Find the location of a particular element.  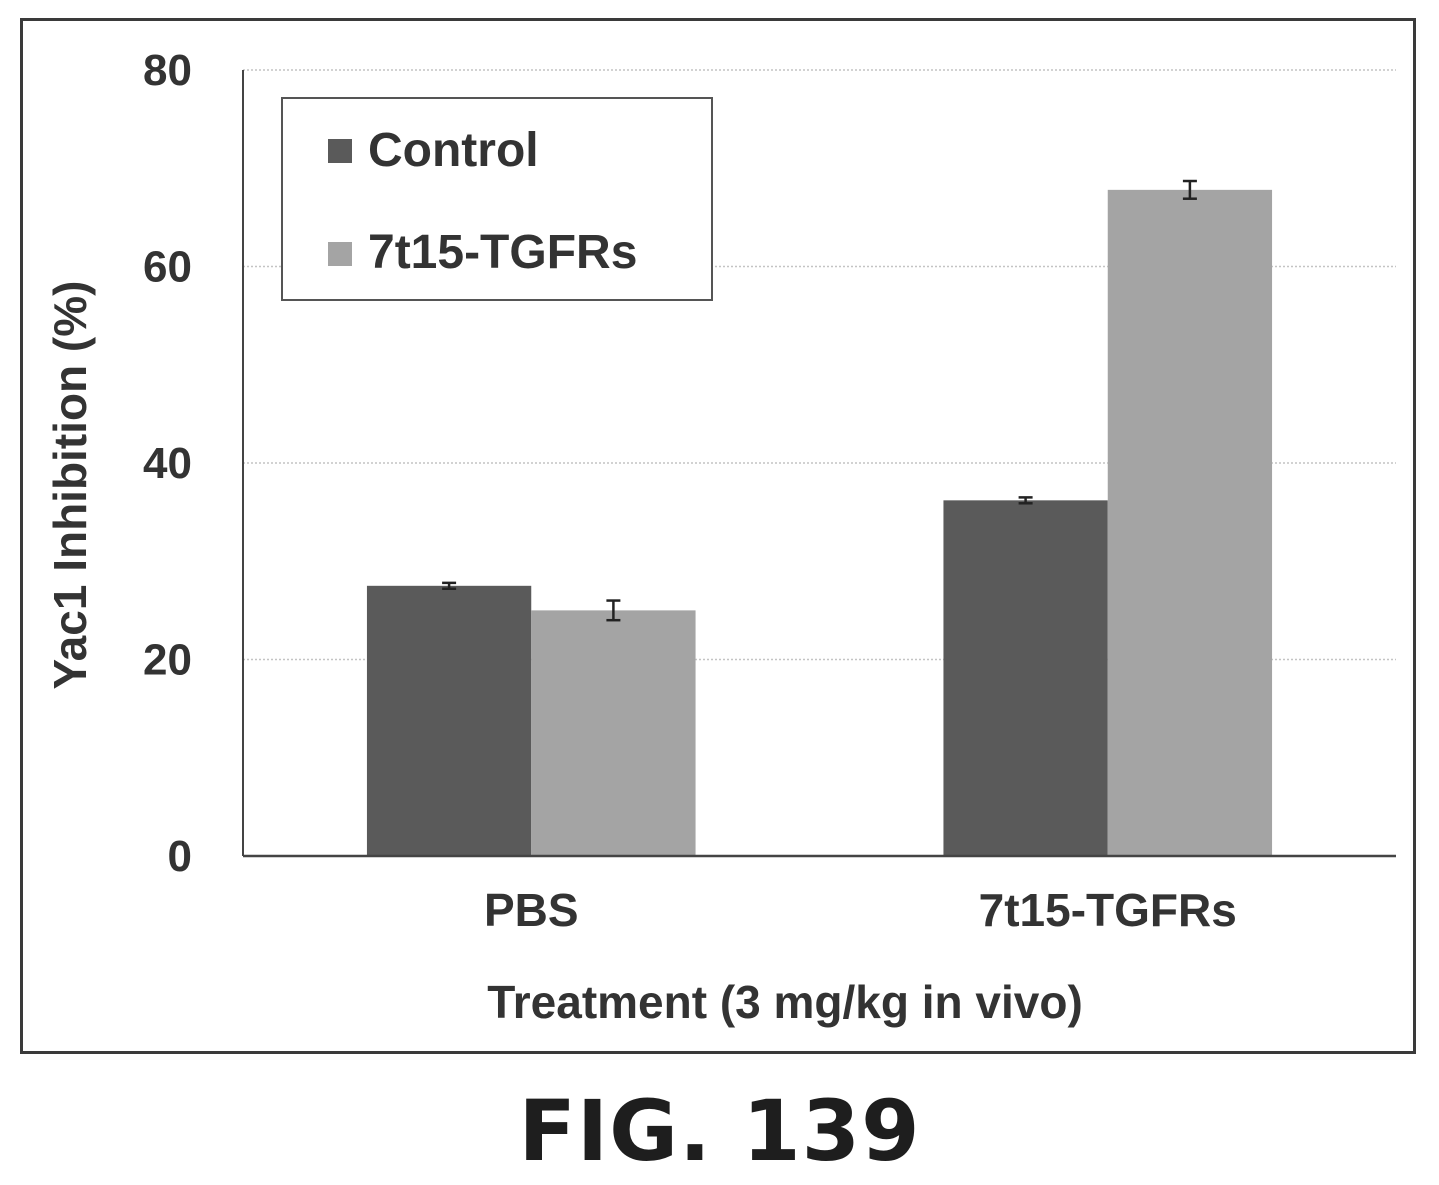

x-axis-title: Treatment (3 mg/kg in vivo) is located at coordinates (785, 1002).